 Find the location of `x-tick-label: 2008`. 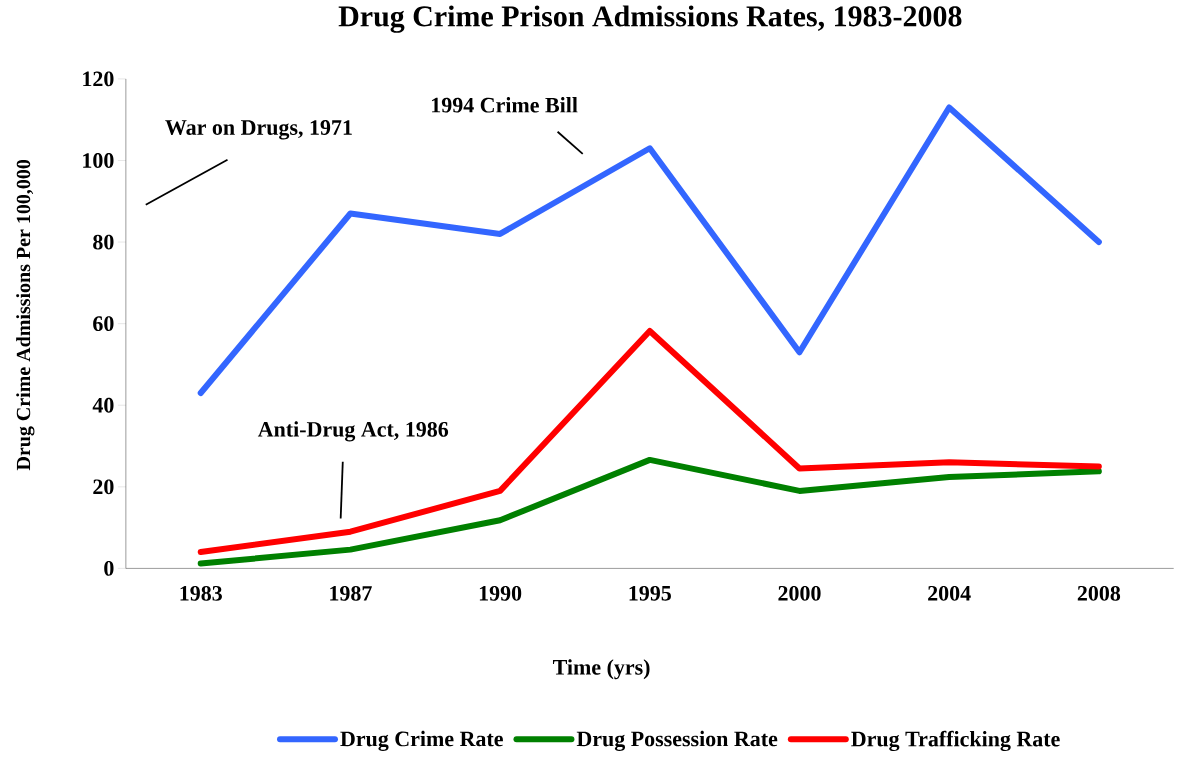

x-tick-label: 2008 is located at coordinates (1099, 593).